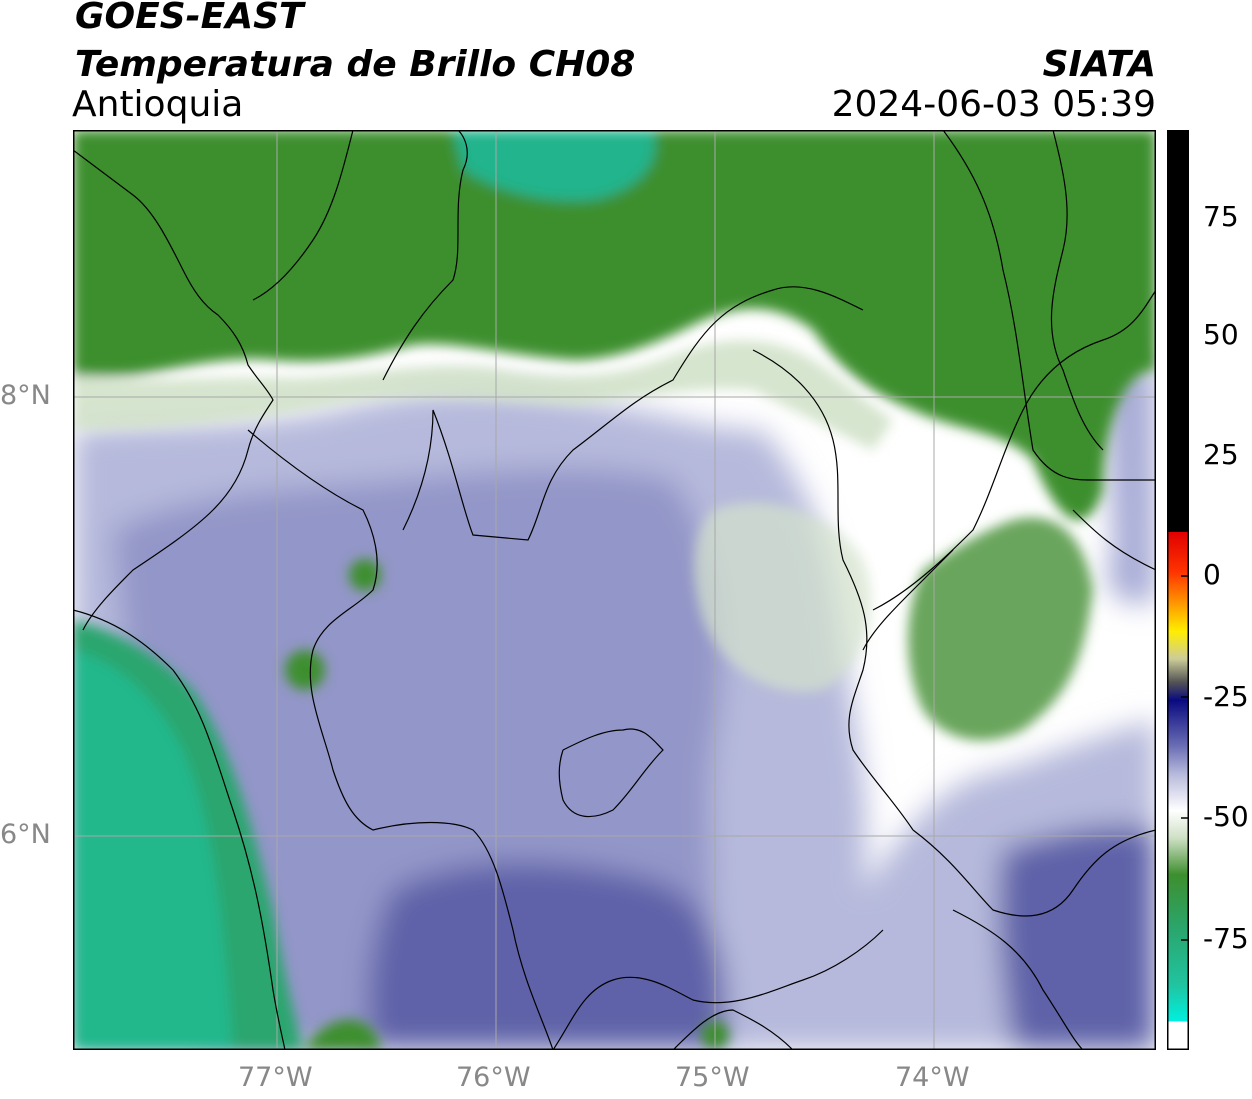 Image resolution: width=1252 pixels, height=1099 pixels. What do you see at coordinates (782, 597) in the screenshot?
I see `warm-area-center-light` at bounding box center [782, 597].